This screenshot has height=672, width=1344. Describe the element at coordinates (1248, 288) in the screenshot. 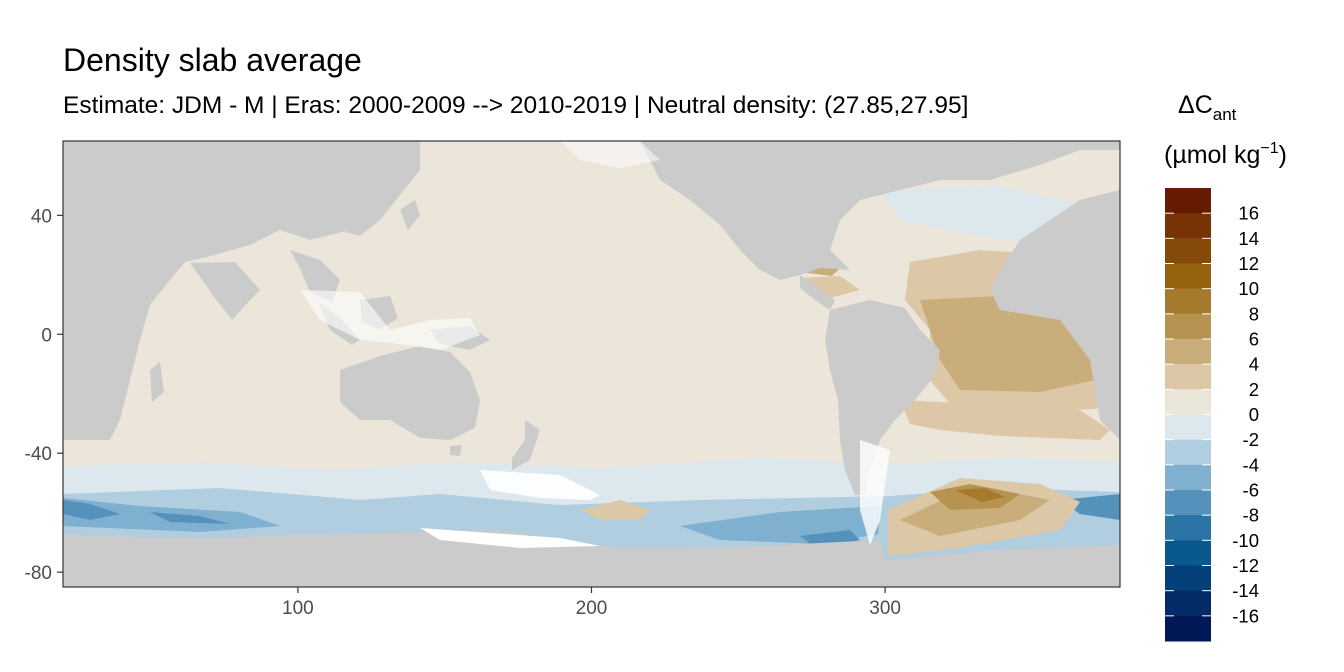

I see `legend-label: 10` at that location.